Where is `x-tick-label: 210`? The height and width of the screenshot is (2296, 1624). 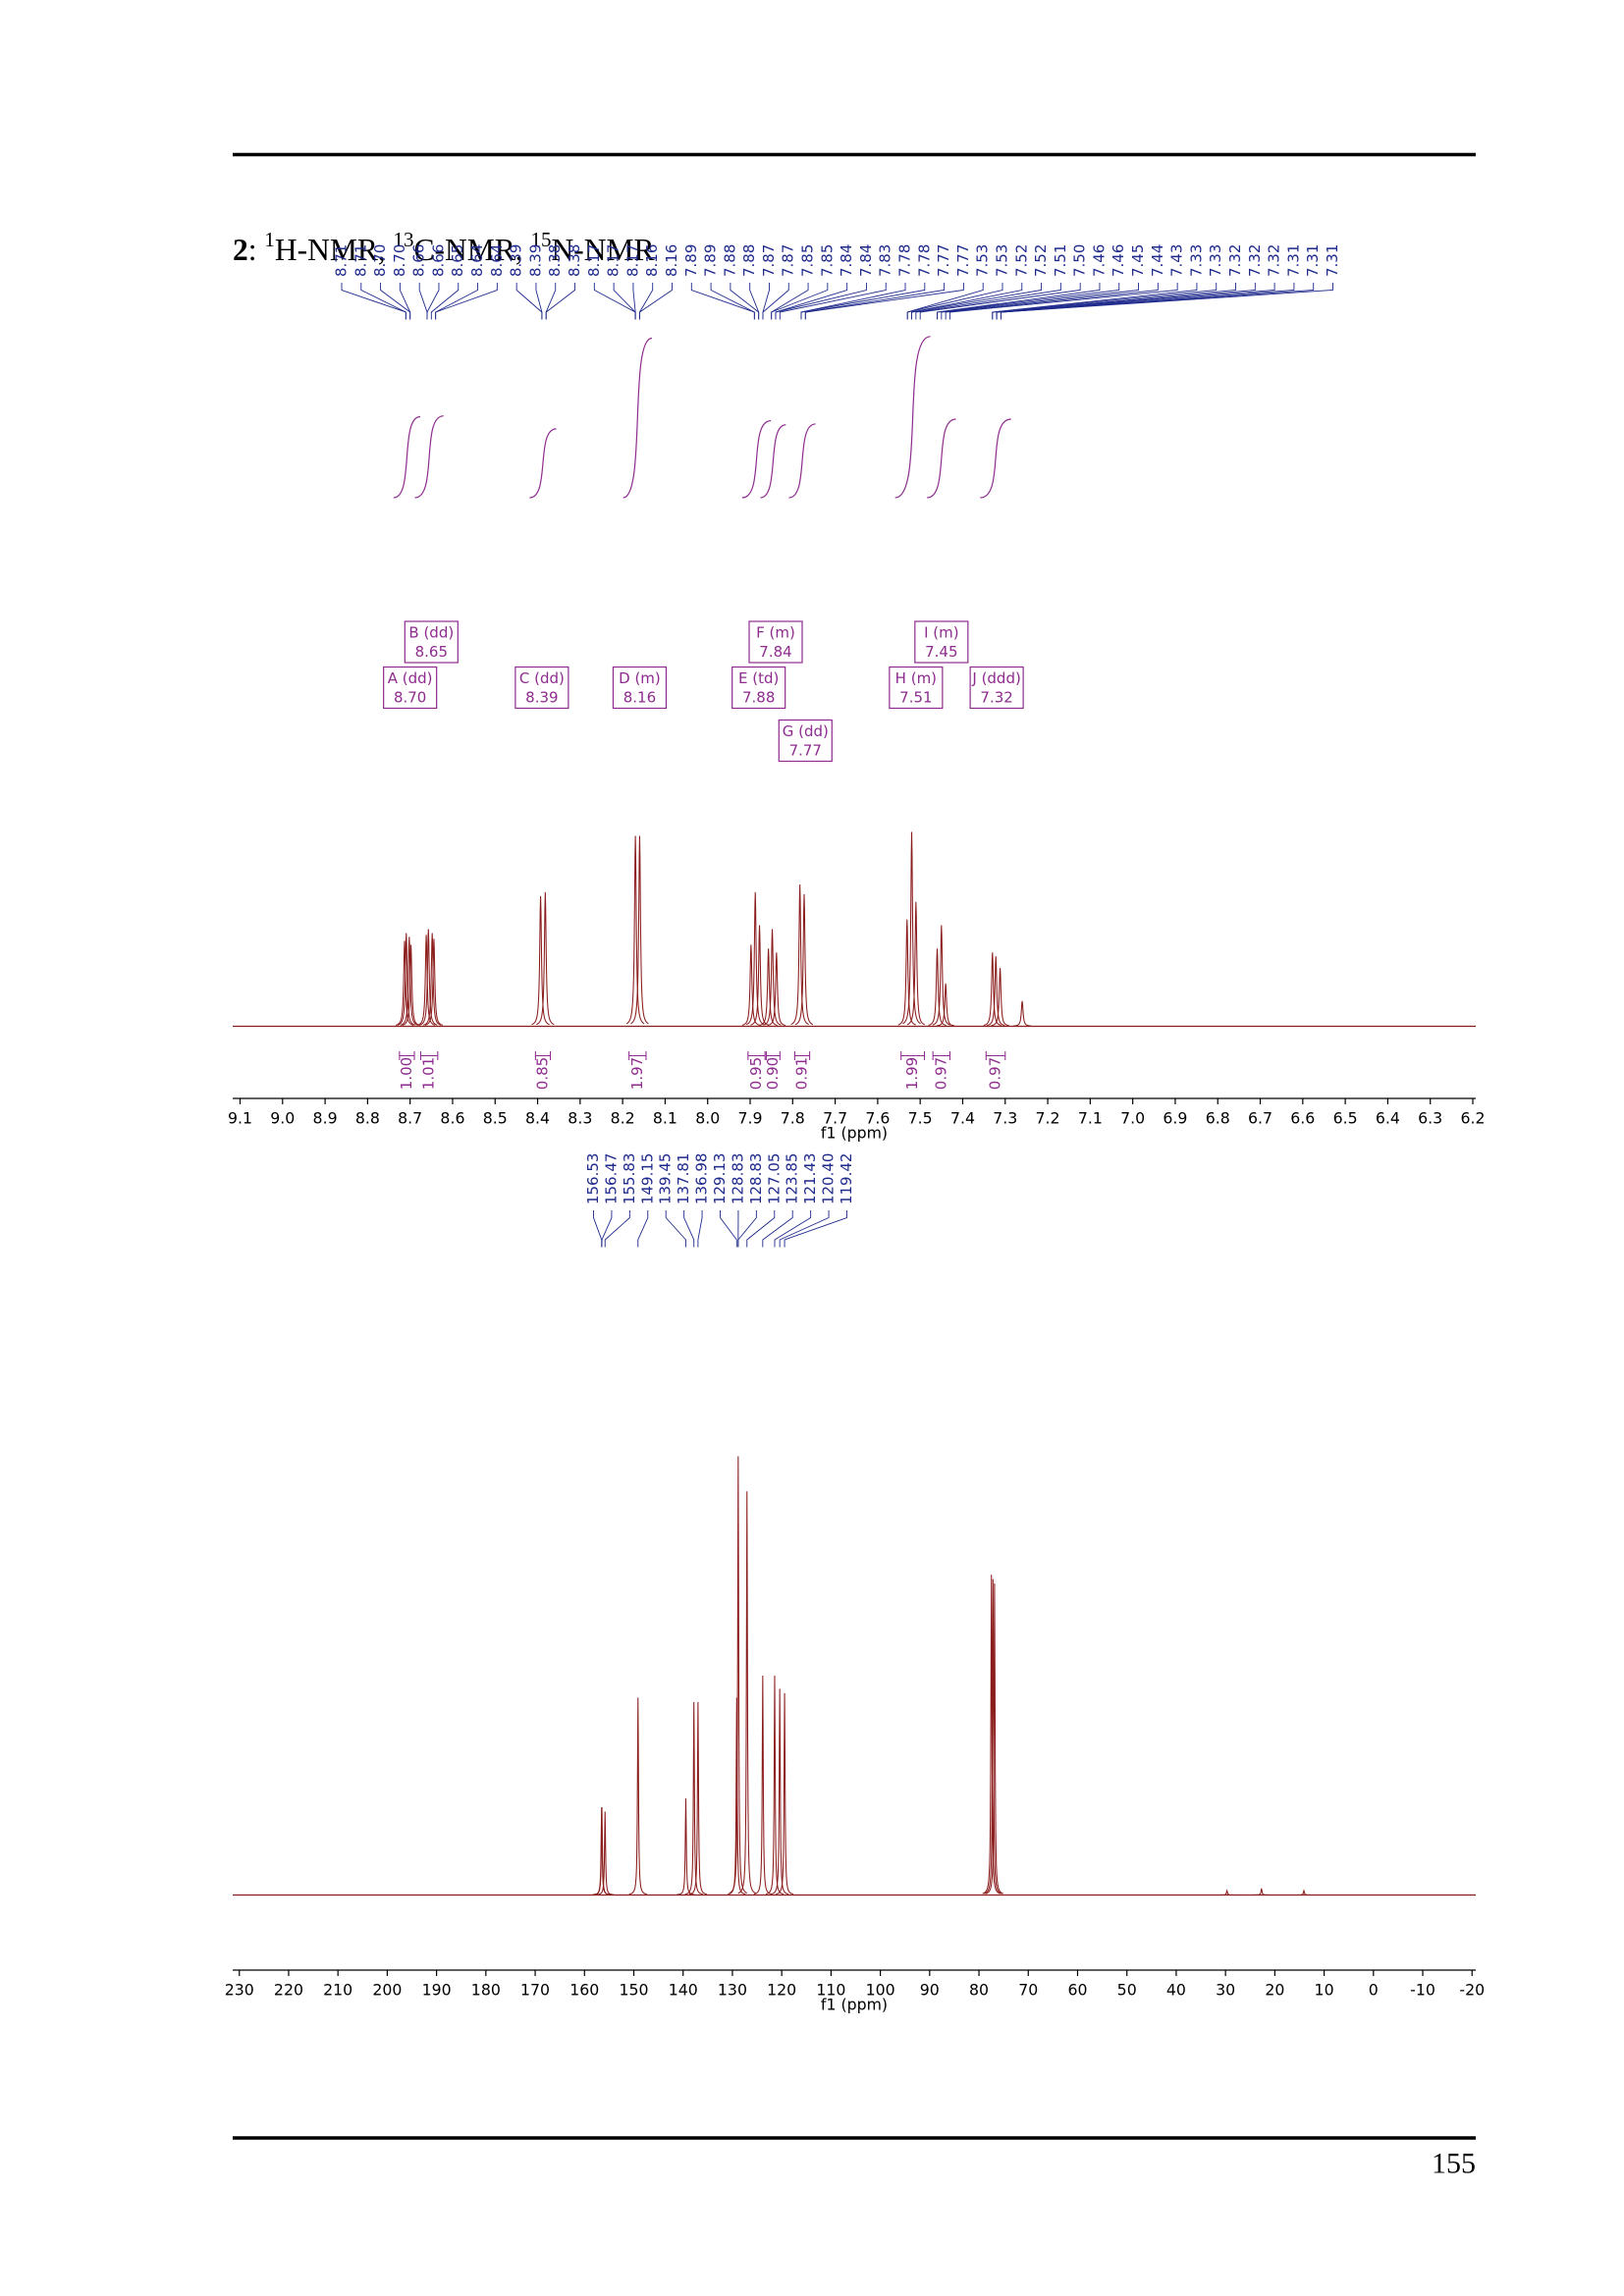 x-tick-label: 210 is located at coordinates (337, 1989).